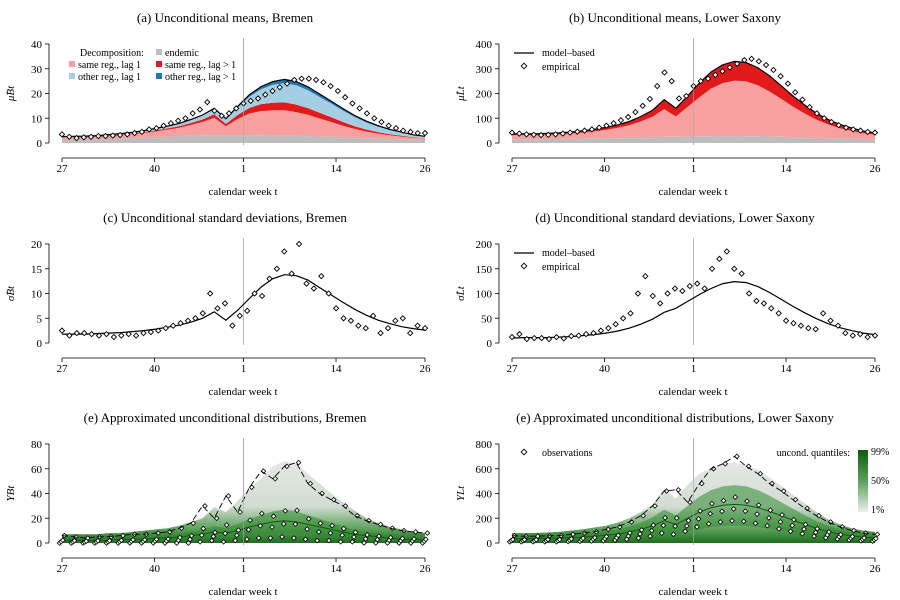 This screenshot has height=600, width=900. Describe the element at coordinates (605, 169) in the screenshot. I see `x-tick-label: 40` at that location.